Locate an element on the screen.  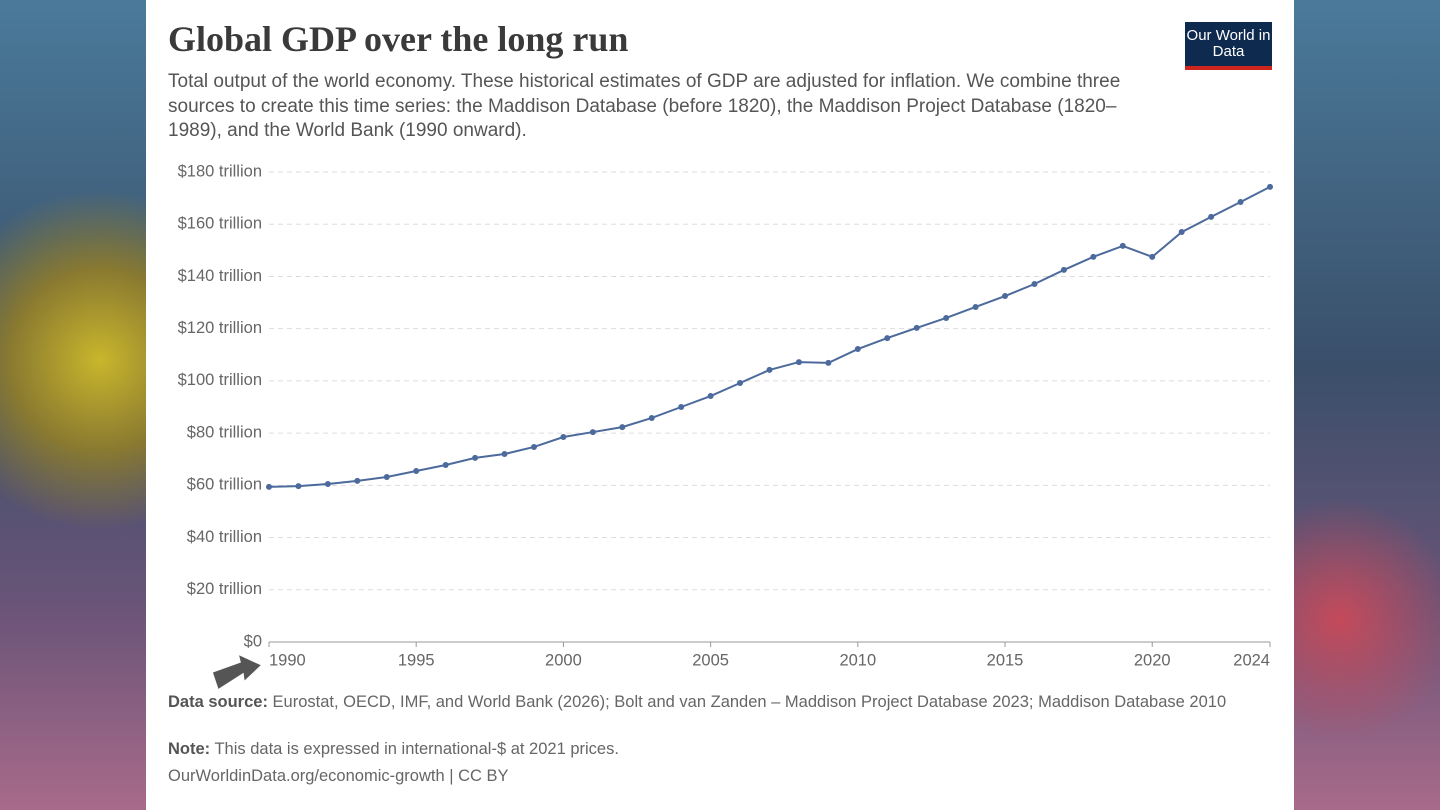
y-tick-label: $0 is located at coordinates (253, 641).